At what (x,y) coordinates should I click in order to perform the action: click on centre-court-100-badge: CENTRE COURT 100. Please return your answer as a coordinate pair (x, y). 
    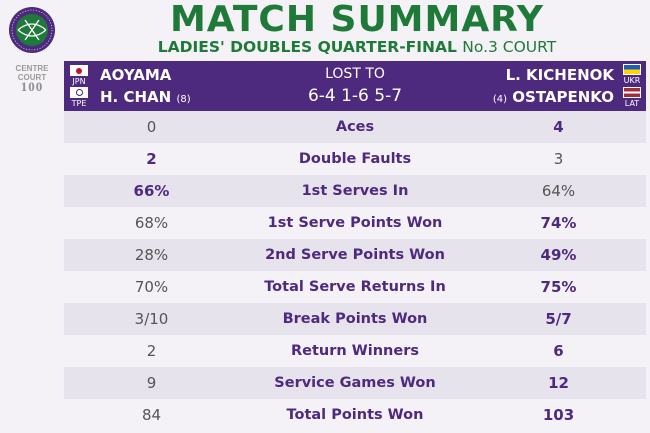
    Looking at the image, I should click on (32, 79).